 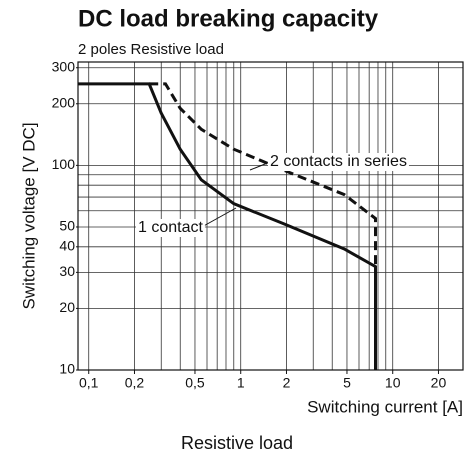 I want to click on x-tick-label: 10, so click(x=393, y=383).